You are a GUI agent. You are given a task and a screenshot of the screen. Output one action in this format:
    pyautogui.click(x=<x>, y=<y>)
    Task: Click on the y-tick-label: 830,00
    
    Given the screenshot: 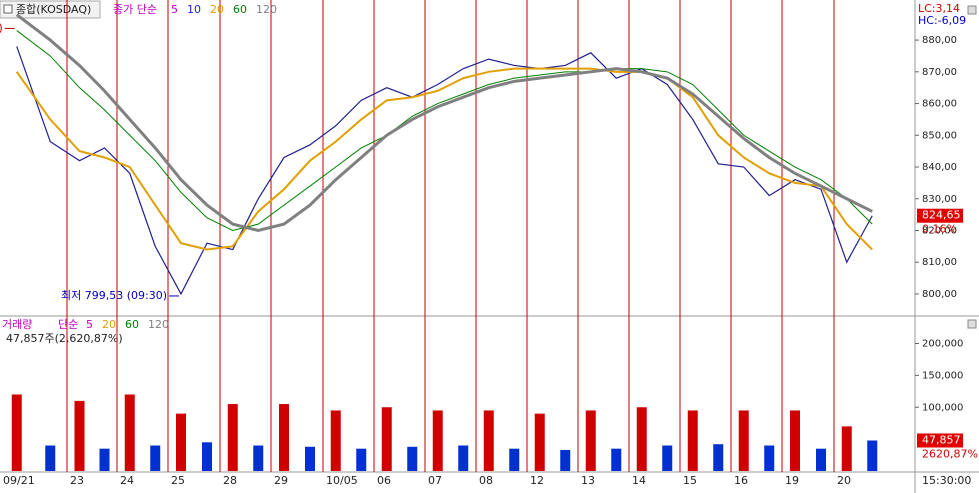 What is the action you would take?
    pyautogui.click(x=939, y=199)
    